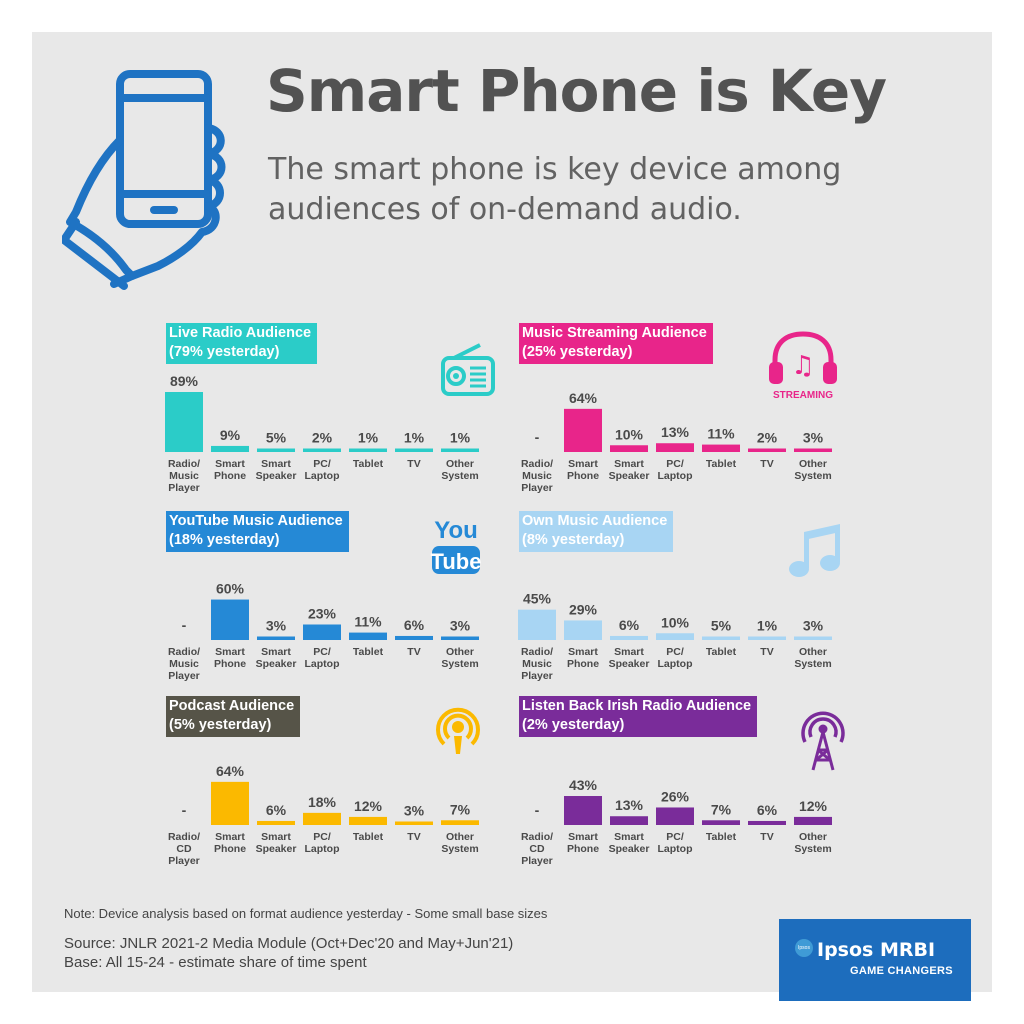 Image resolution: width=1024 pixels, height=1024 pixels. What do you see at coordinates (577, 352) in the screenshot?
I see `chart-title-line: (25% yesterday)` at bounding box center [577, 352].